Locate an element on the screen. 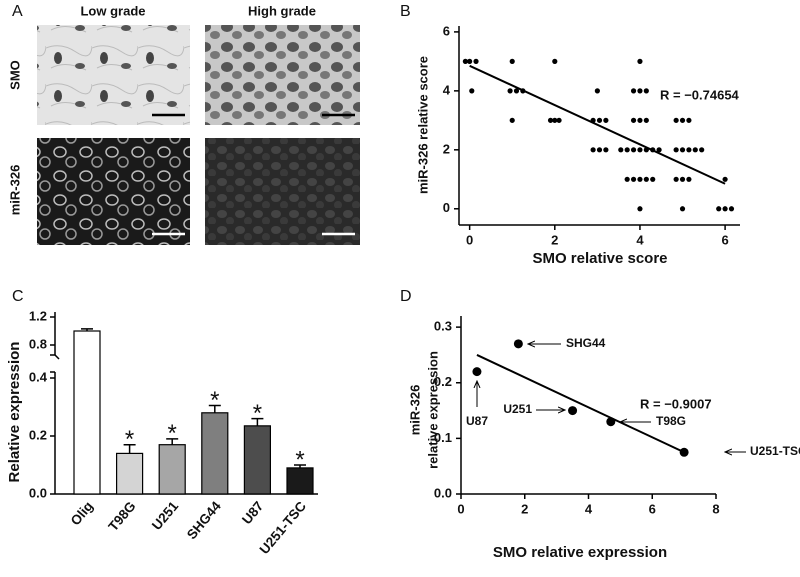 Image resolution: width=800 pixels, height=577 pixels. annotation: R = −0.74654 is located at coordinates (700, 94).